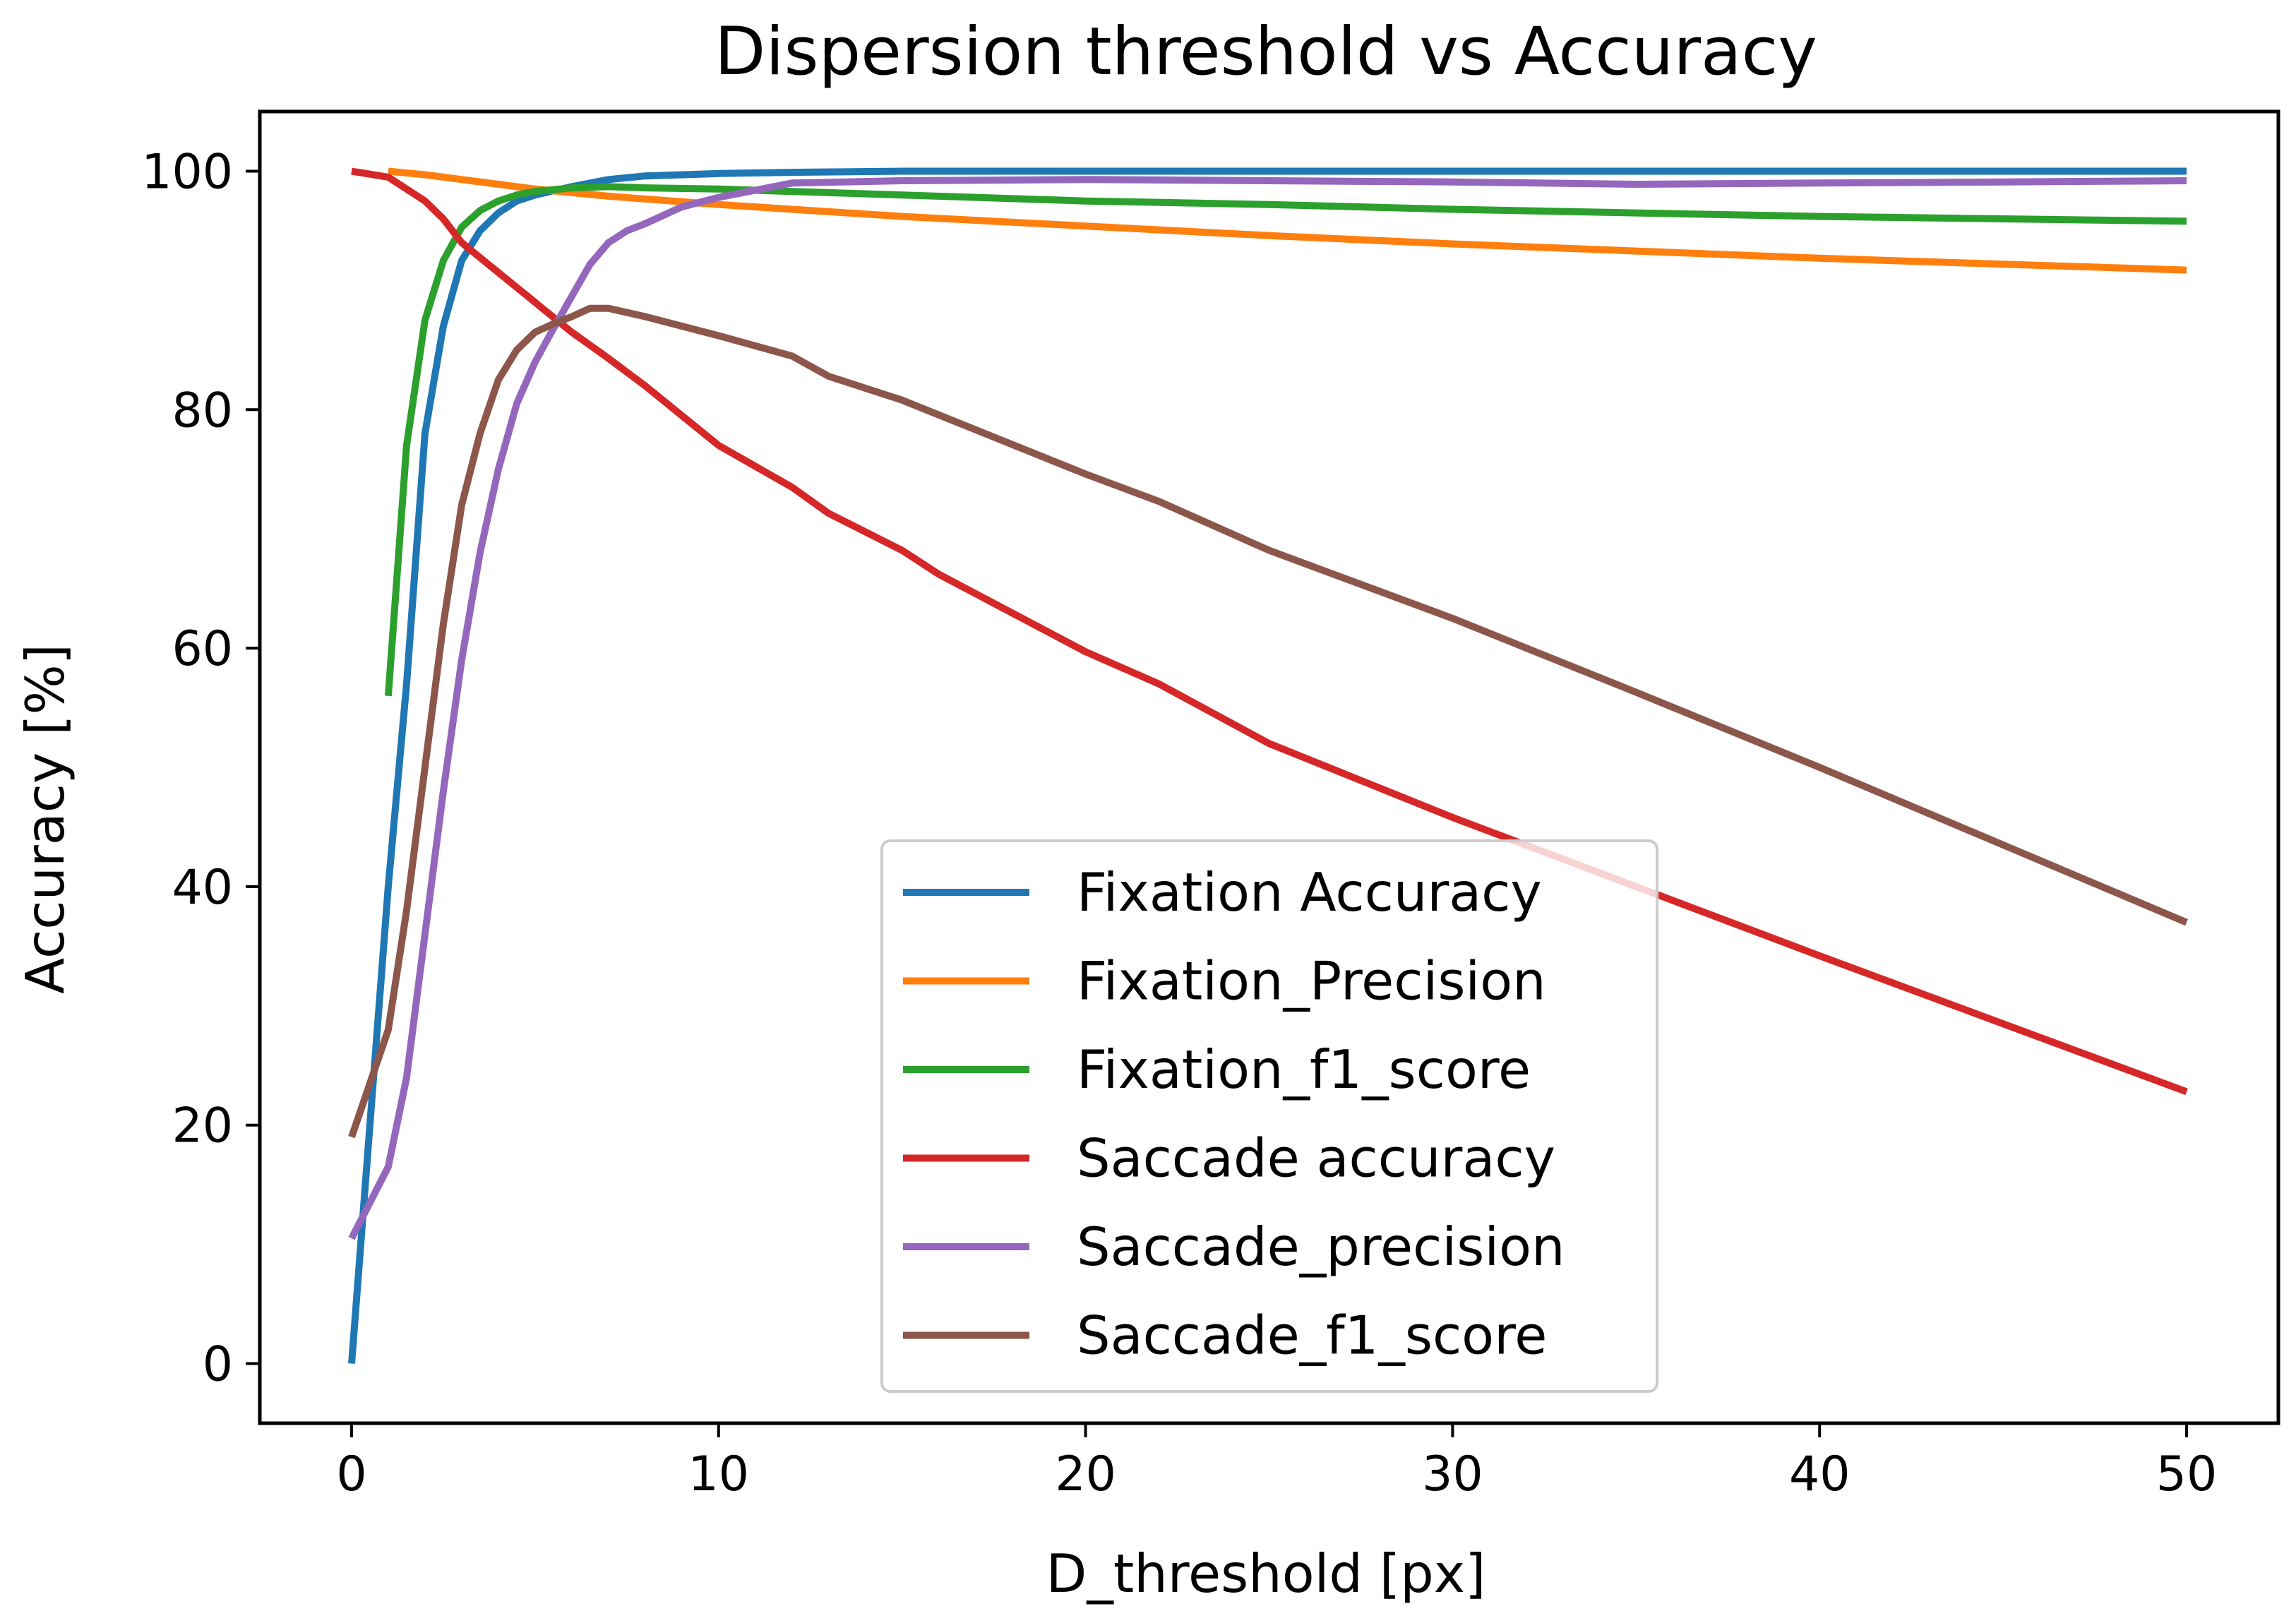  Describe the element at coordinates (202, 649) in the screenshot. I see `y-tick-label: 60` at that location.